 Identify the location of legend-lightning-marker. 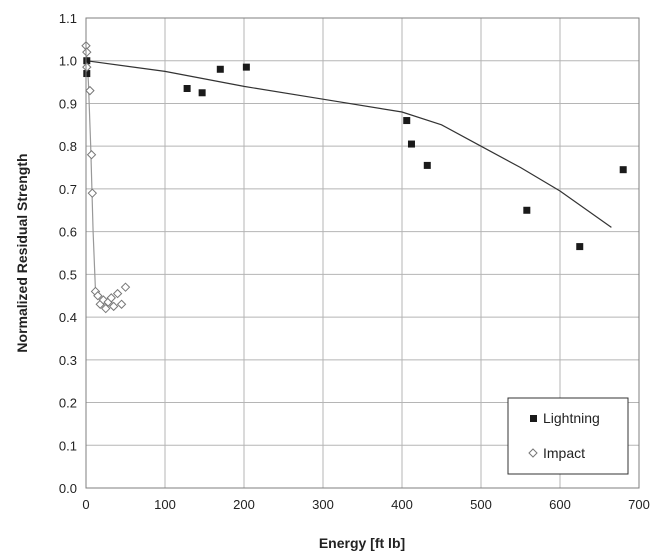
(533, 418).